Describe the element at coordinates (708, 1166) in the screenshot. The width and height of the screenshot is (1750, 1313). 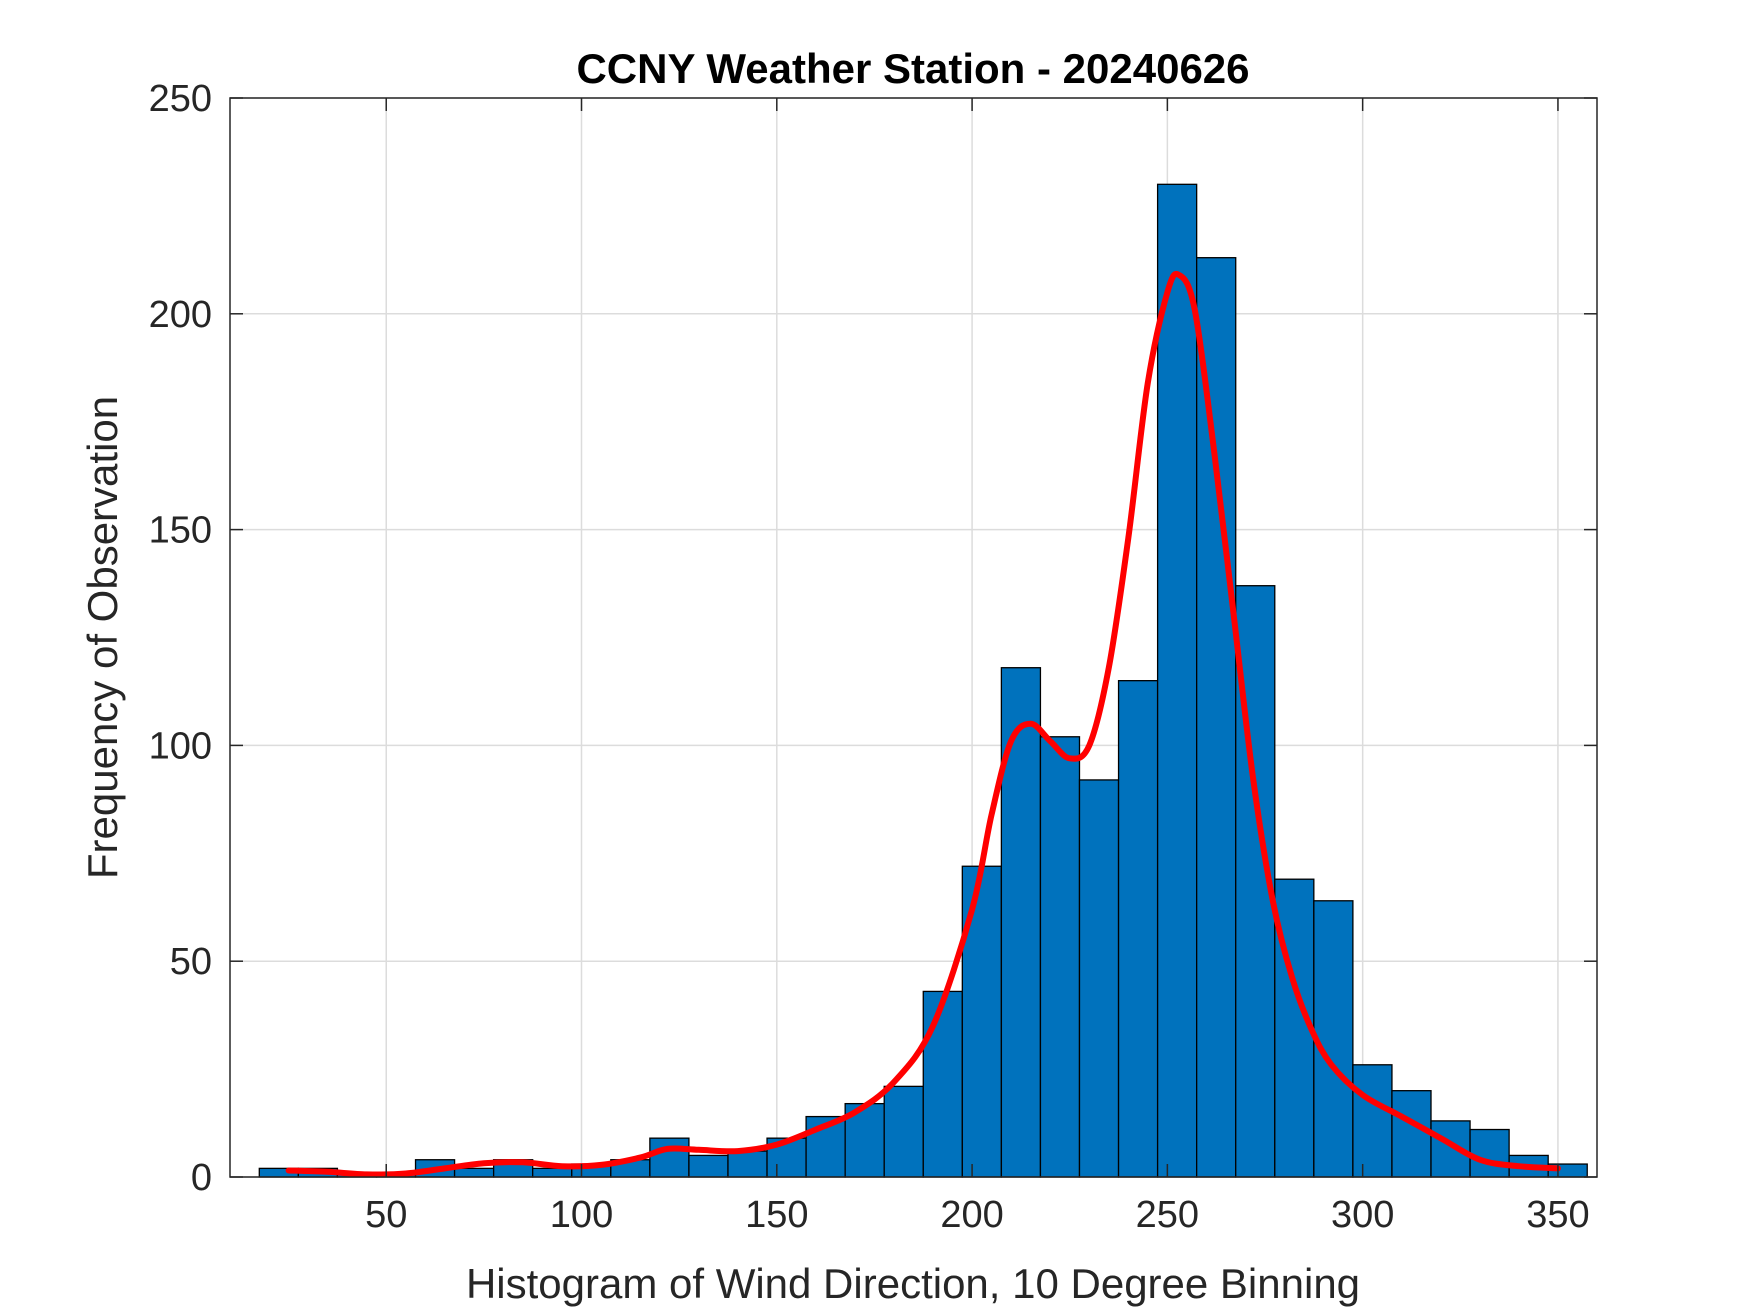
I see `bar-127.5-137.5` at that location.